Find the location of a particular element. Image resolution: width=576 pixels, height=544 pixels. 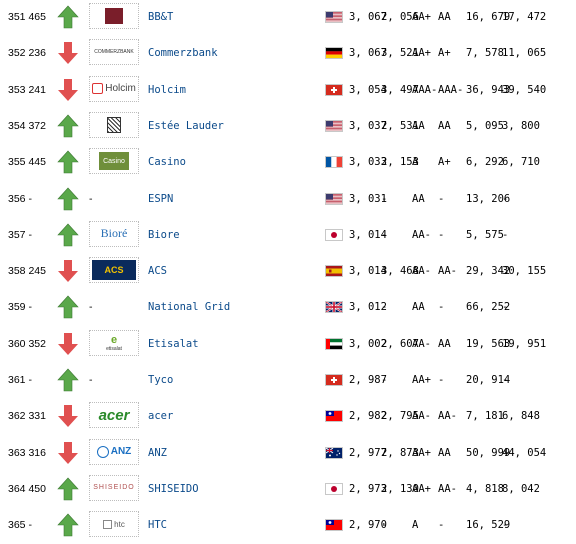

estee-lauder-logo is located at coordinates (114, 124).